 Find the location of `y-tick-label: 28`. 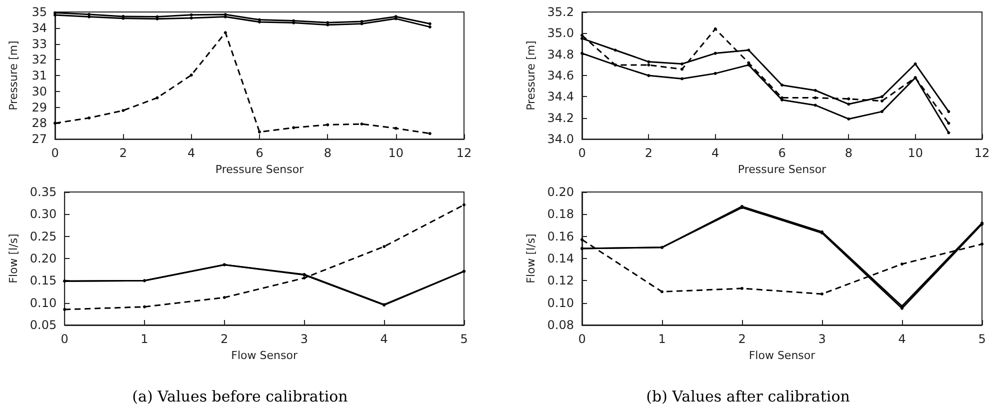

y-tick-label: 28 is located at coordinates (39, 123).